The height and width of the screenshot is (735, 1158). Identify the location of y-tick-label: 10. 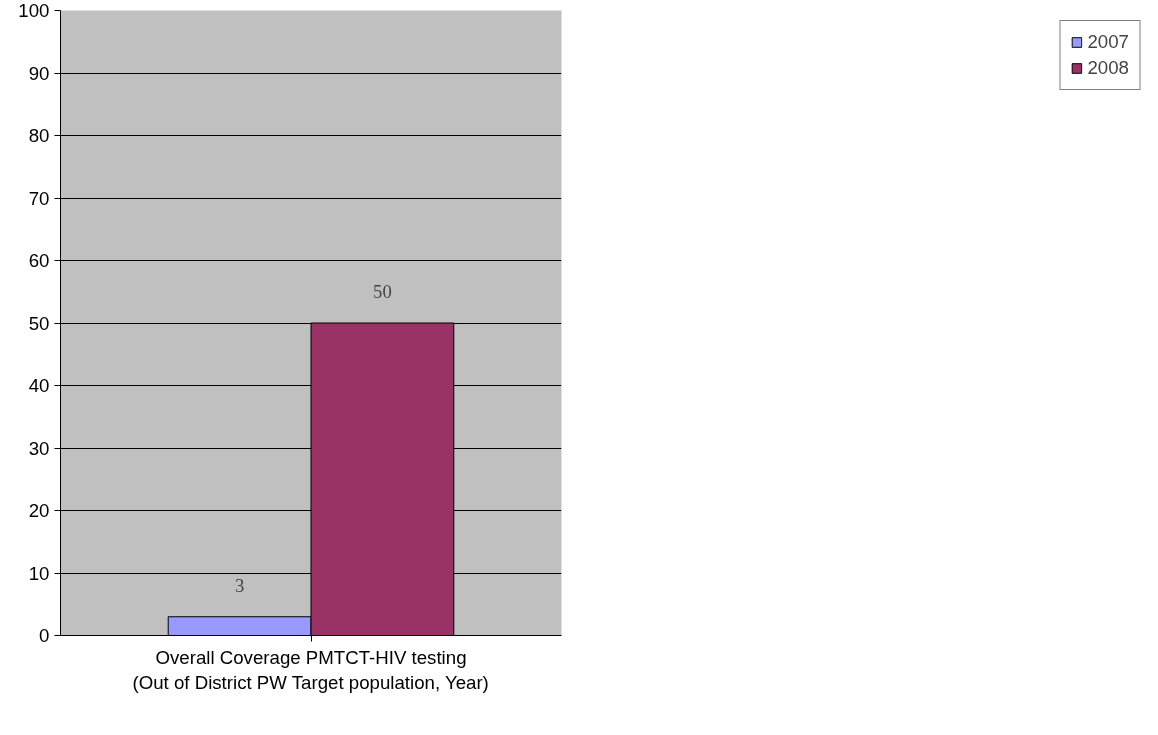
(39, 573).